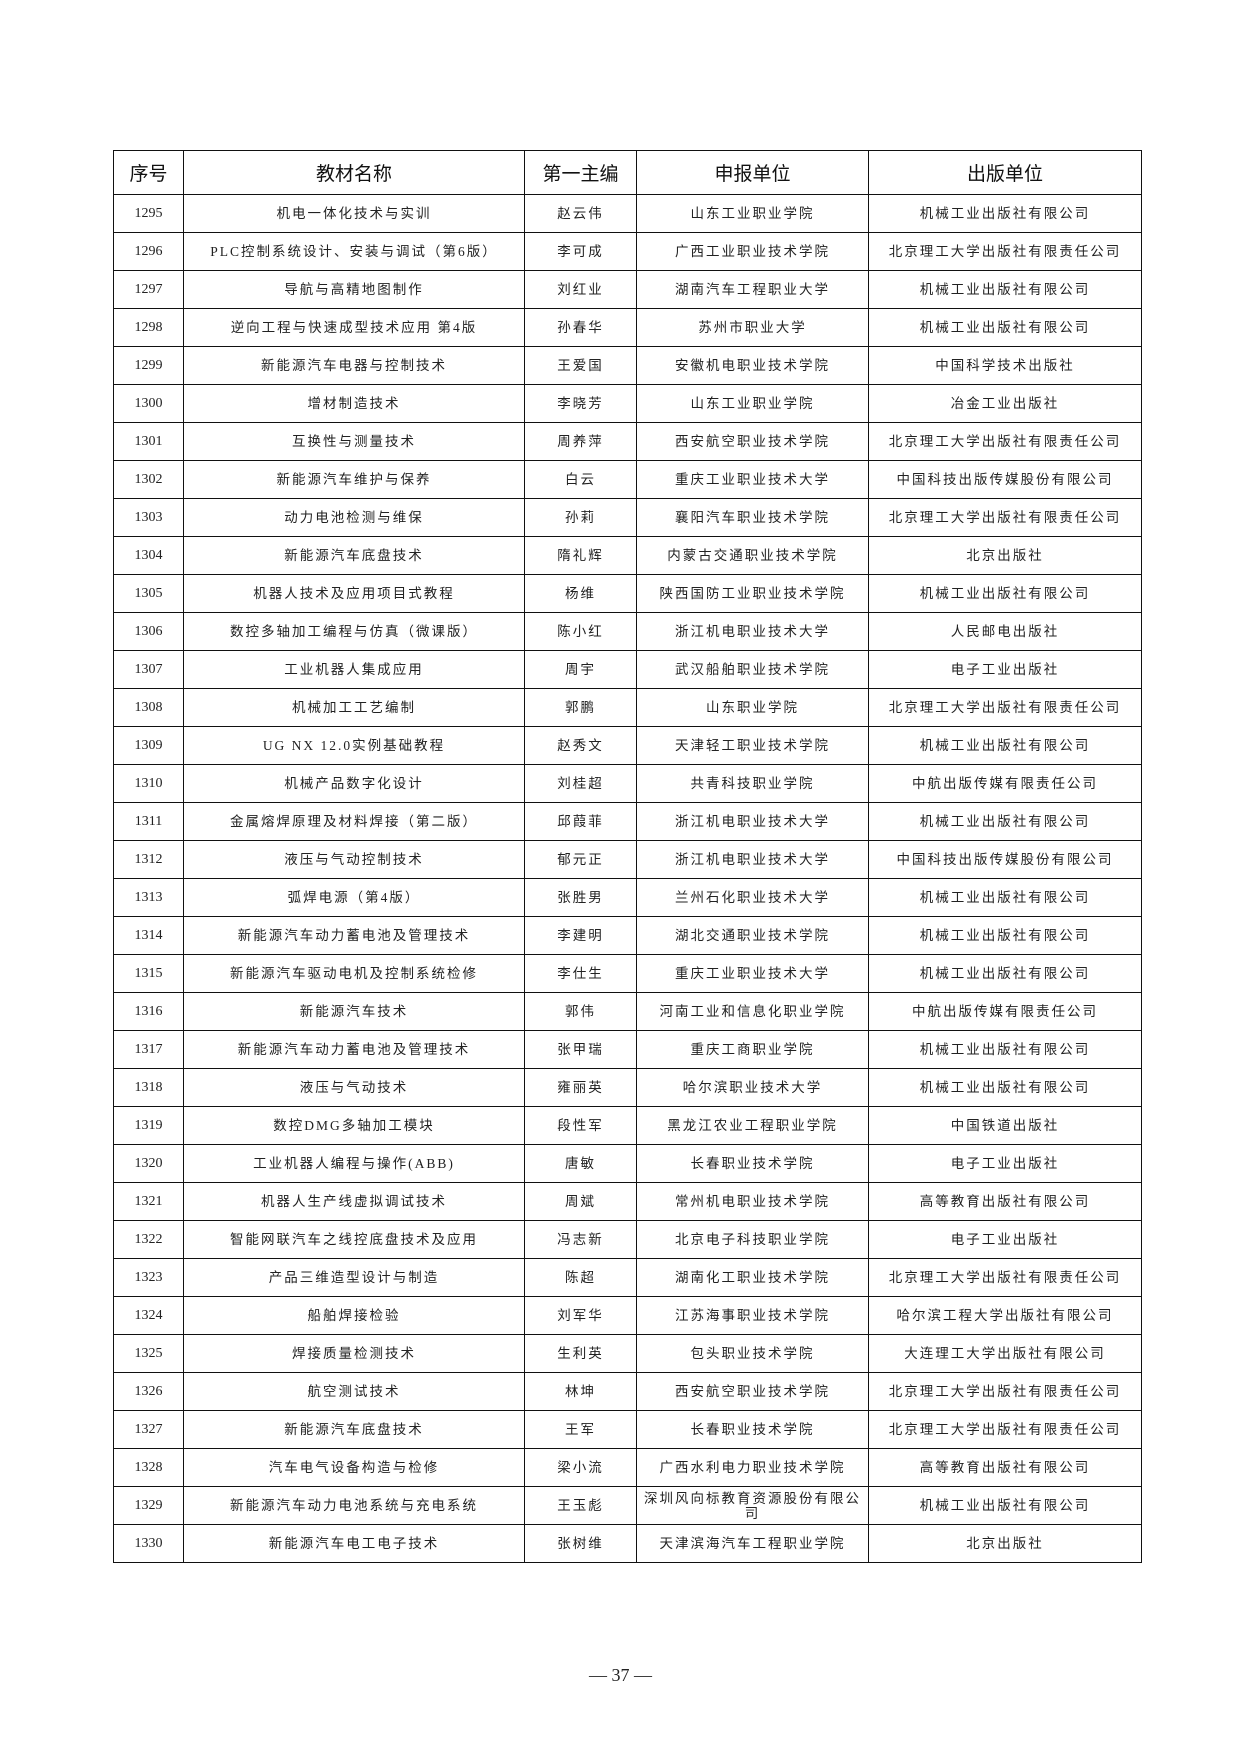 This screenshot has width=1241, height=1754. Describe the element at coordinates (354, 172) in the screenshot. I see `header-title: 教材名称` at that location.